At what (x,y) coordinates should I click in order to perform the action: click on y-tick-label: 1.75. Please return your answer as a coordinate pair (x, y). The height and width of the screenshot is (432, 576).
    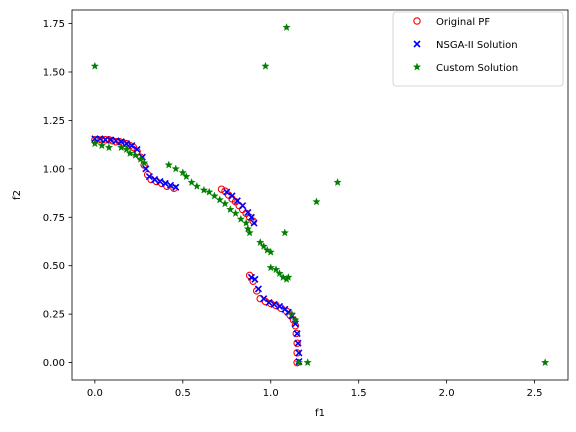
    Looking at the image, I should click on (54, 24).